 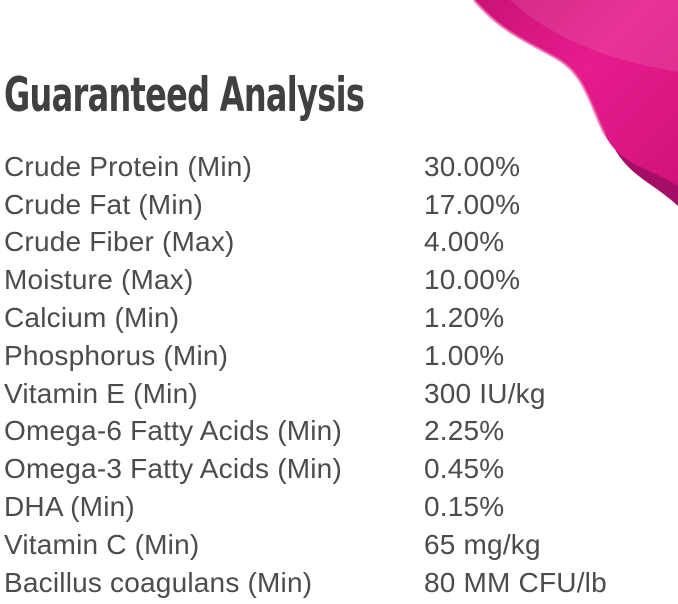 I want to click on analysis-row: Omega-3 Fatty Acids (Min) 0.45%, so click(x=339, y=469).